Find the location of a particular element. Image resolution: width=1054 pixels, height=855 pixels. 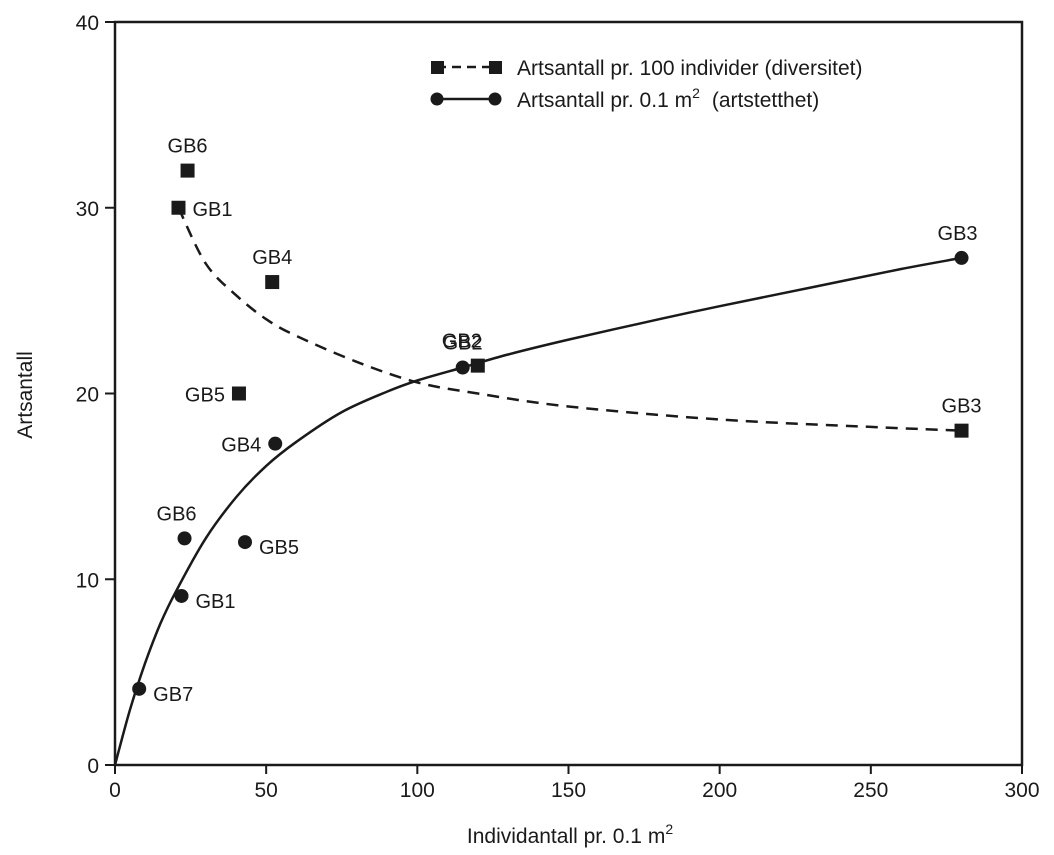

legend-label-artstetthet-main: Artsantall pr. 0.1 m is located at coordinates (604, 100).